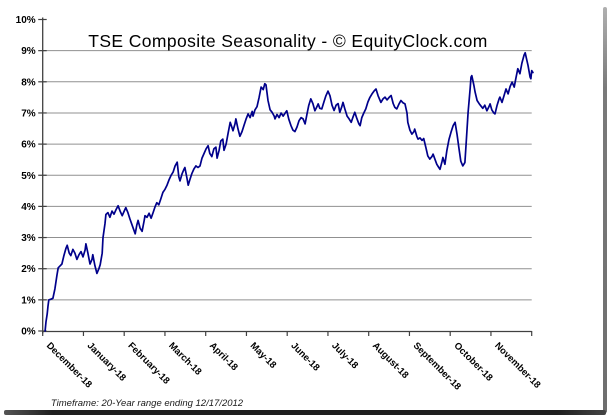  What do you see at coordinates (517, 365) in the screenshot?
I see `x-axis-label-november-18: November-18` at bounding box center [517, 365].